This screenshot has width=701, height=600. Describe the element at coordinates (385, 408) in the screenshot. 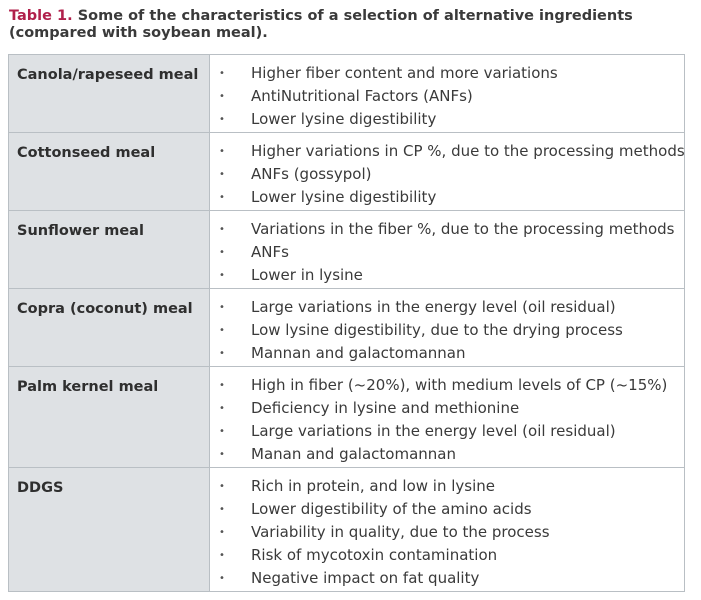

I see `characteristic-text: Deficiency in lysine and methionine` at that location.